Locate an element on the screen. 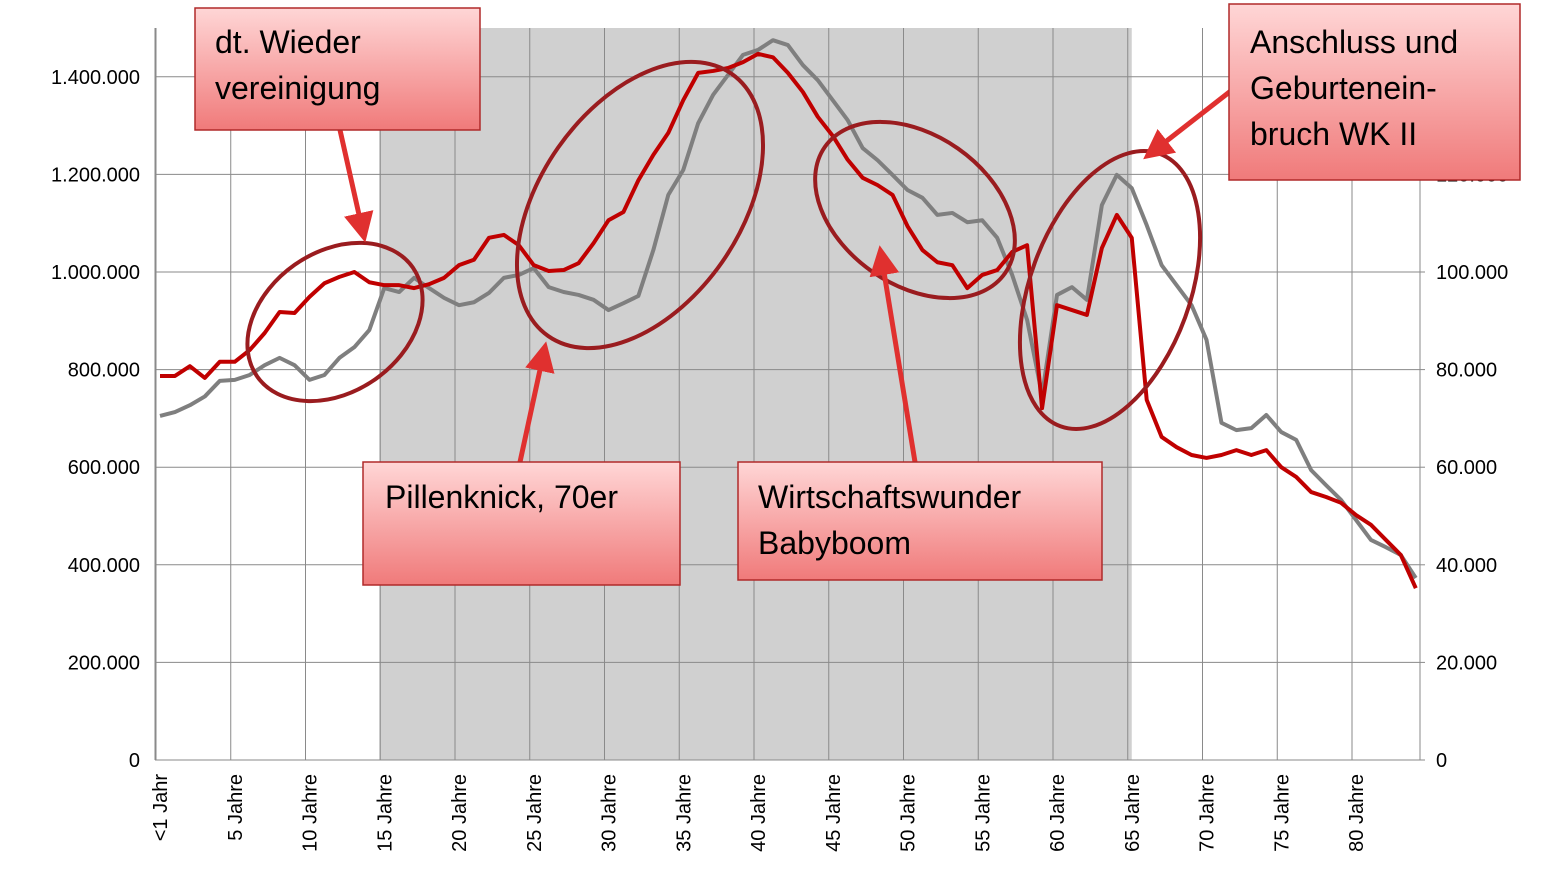 This screenshot has width=1557, height=881. x-tick-label: 40 Jahre is located at coordinates (759, 813).